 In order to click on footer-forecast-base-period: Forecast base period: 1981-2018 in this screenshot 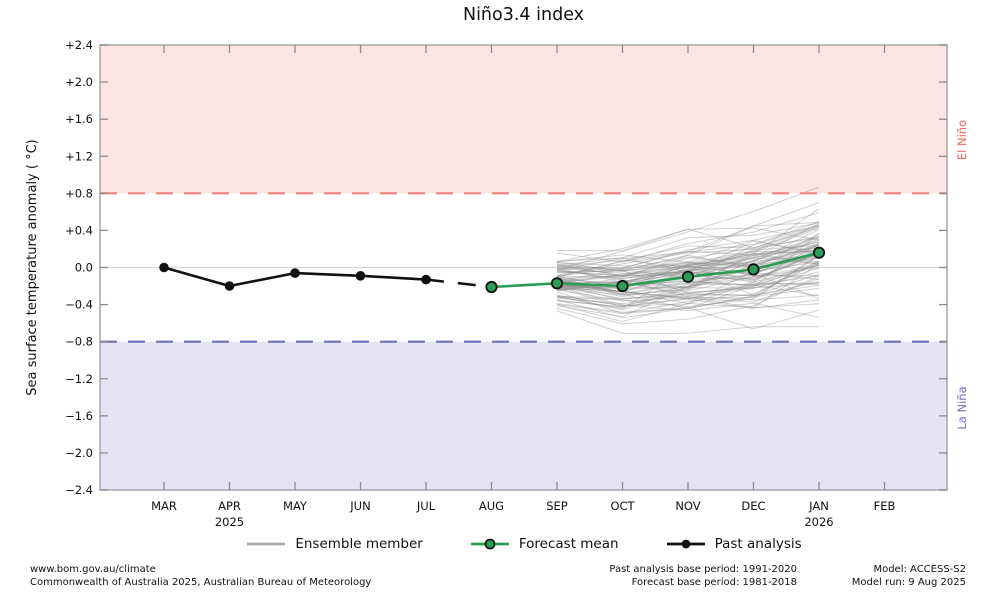, I will do `click(714, 582)`.